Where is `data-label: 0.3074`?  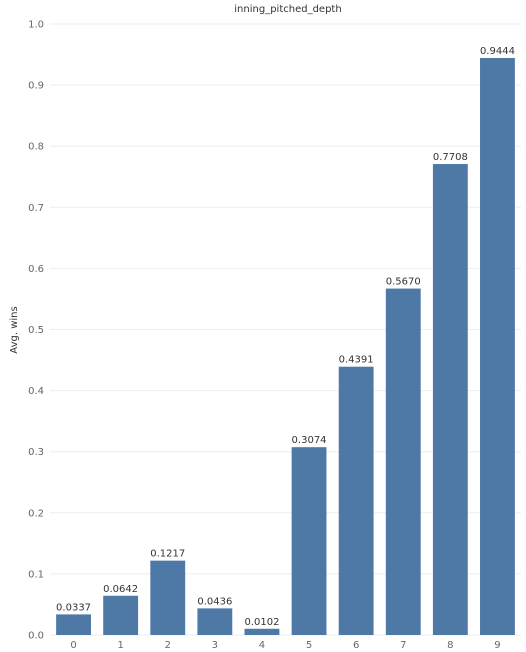 data-label: 0.3074 is located at coordinates (309, 440).